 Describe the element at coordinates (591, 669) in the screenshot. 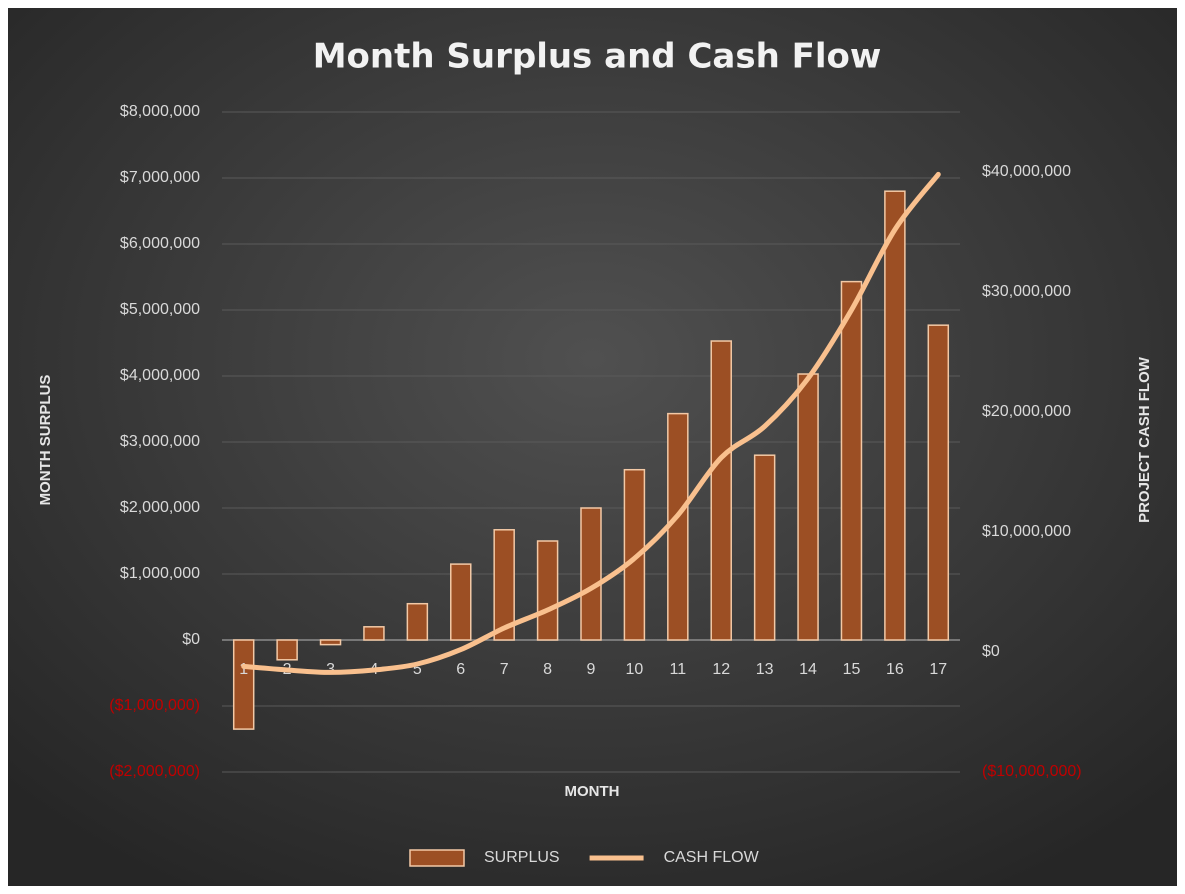

I see `x-tick-label: 9` at that location.